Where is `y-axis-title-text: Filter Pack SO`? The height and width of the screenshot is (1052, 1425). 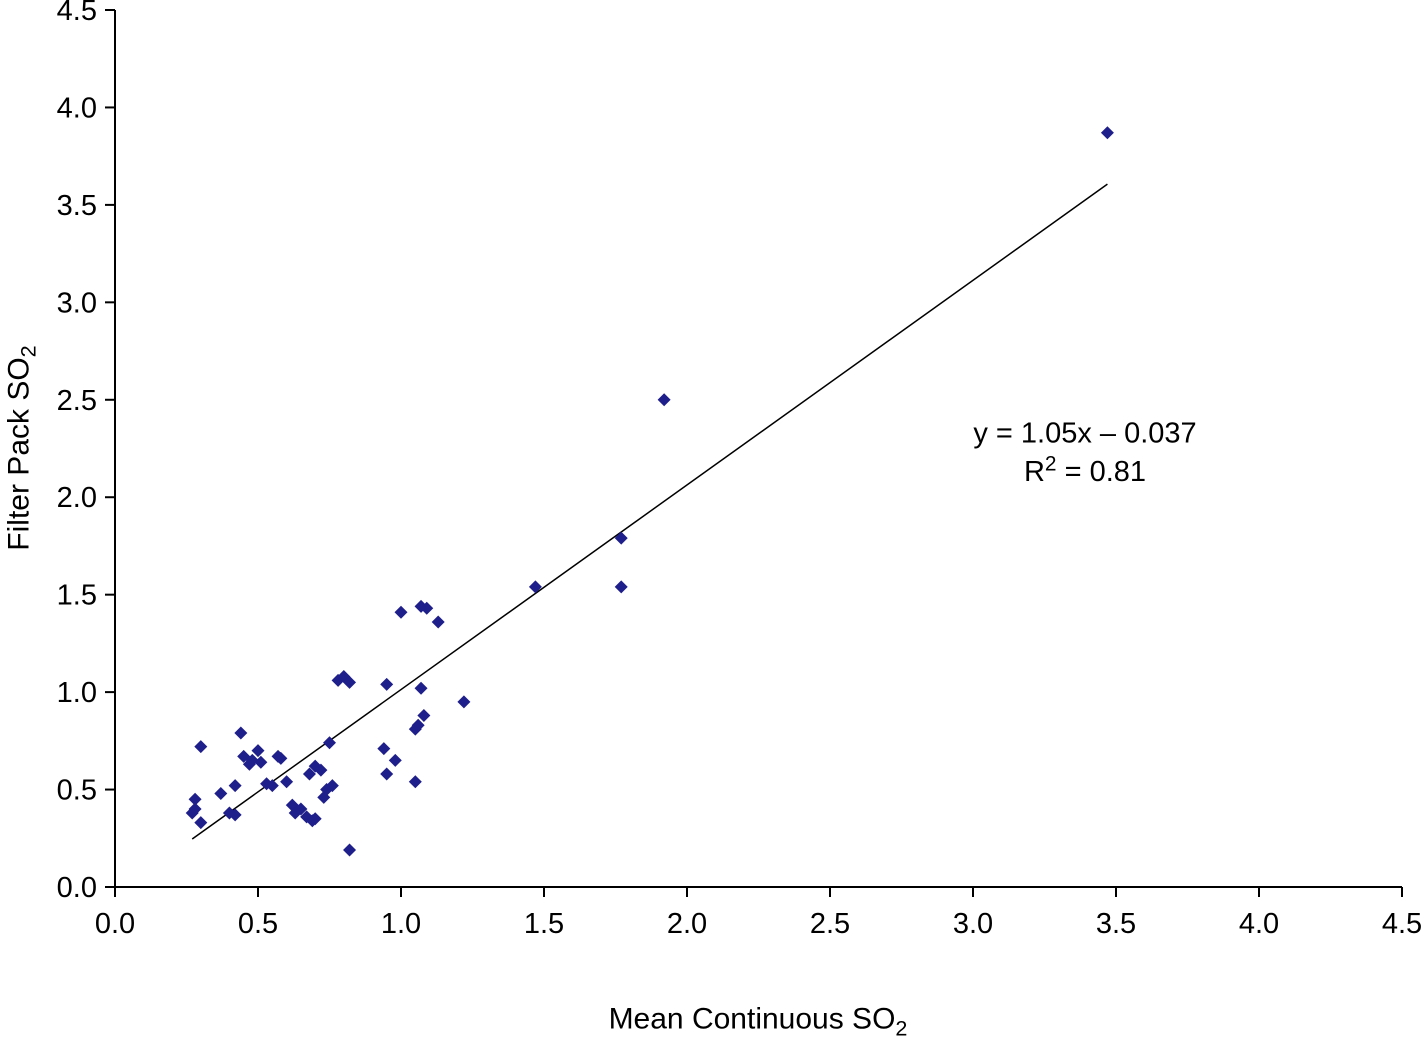
y-axis-title-text: Filter Pack SO is located at coordinates (19, 454).